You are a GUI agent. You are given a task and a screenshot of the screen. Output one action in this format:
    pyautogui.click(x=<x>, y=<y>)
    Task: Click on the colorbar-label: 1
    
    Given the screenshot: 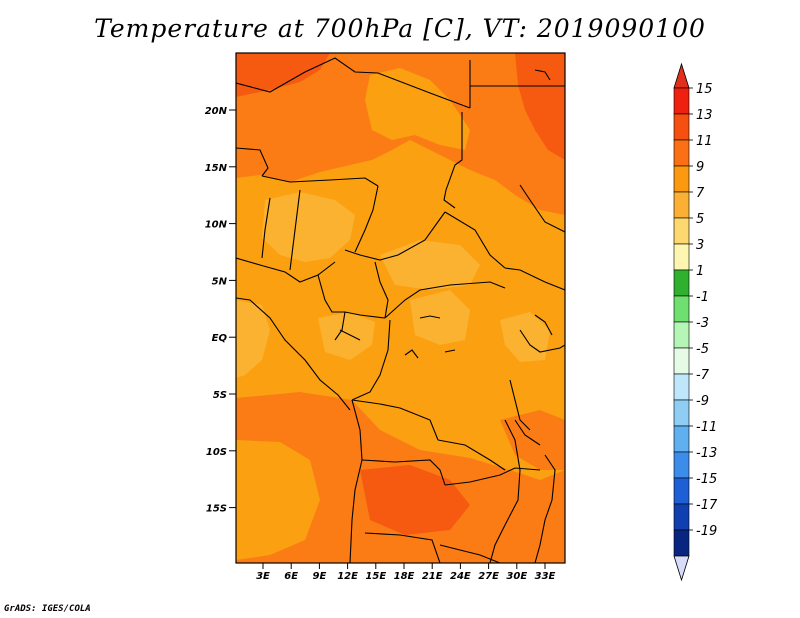 What is the action you would take?
    pyautogui.click(x=700, y=271)
    